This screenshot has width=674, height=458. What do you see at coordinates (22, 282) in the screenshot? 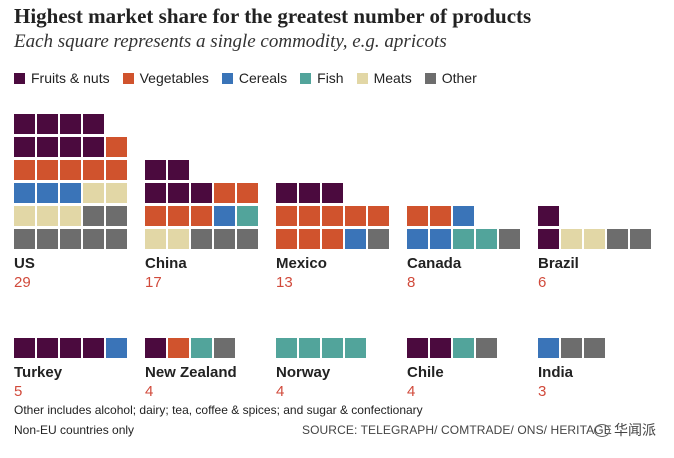
I see `country-count-us: 29` at bounding box center [22, 282].